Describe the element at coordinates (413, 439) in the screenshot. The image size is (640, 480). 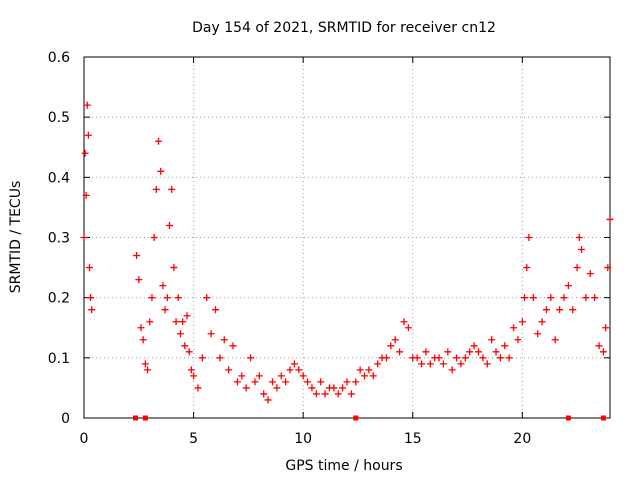
I see `x-tick-label: 15` at that location.